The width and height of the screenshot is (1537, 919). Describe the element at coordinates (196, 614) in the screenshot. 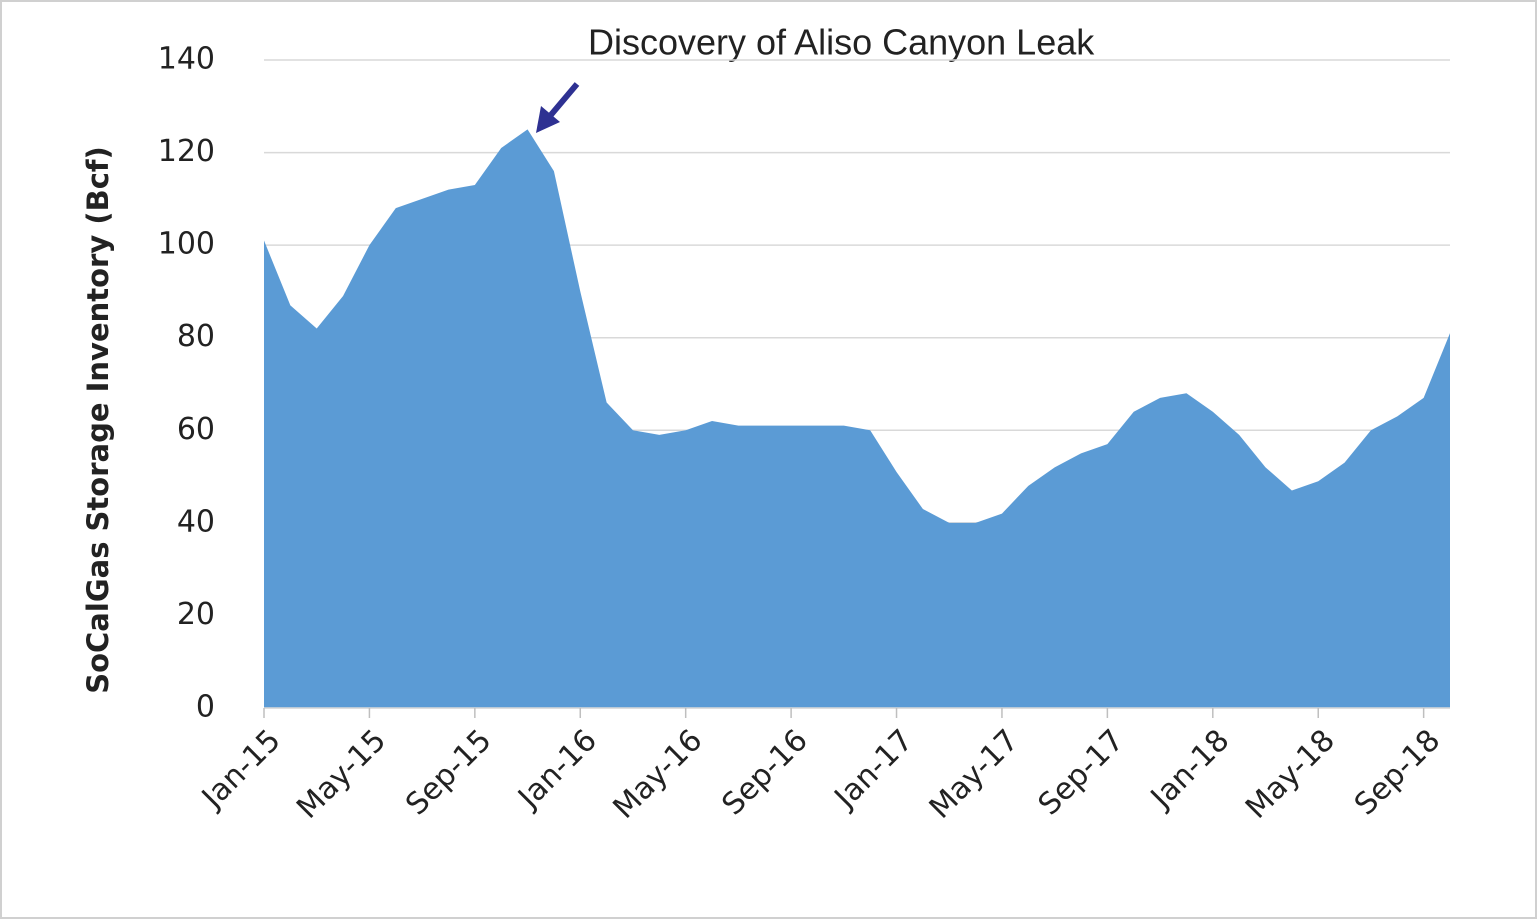

I see `y-tick-label: 20` at that location.